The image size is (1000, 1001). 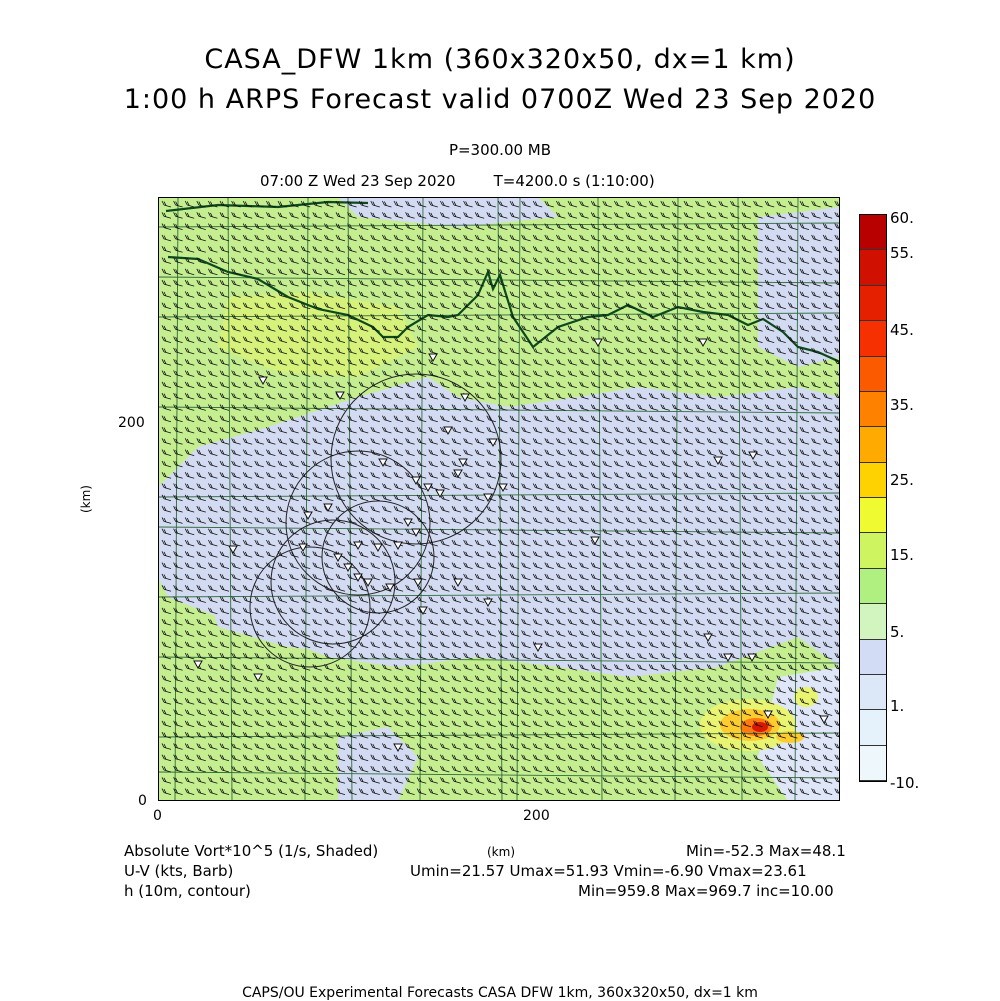 What do you see at coordinates (902, 480) in the screenshot?
I see `colorbar-label: 25.` at bounding box center [902, 480].